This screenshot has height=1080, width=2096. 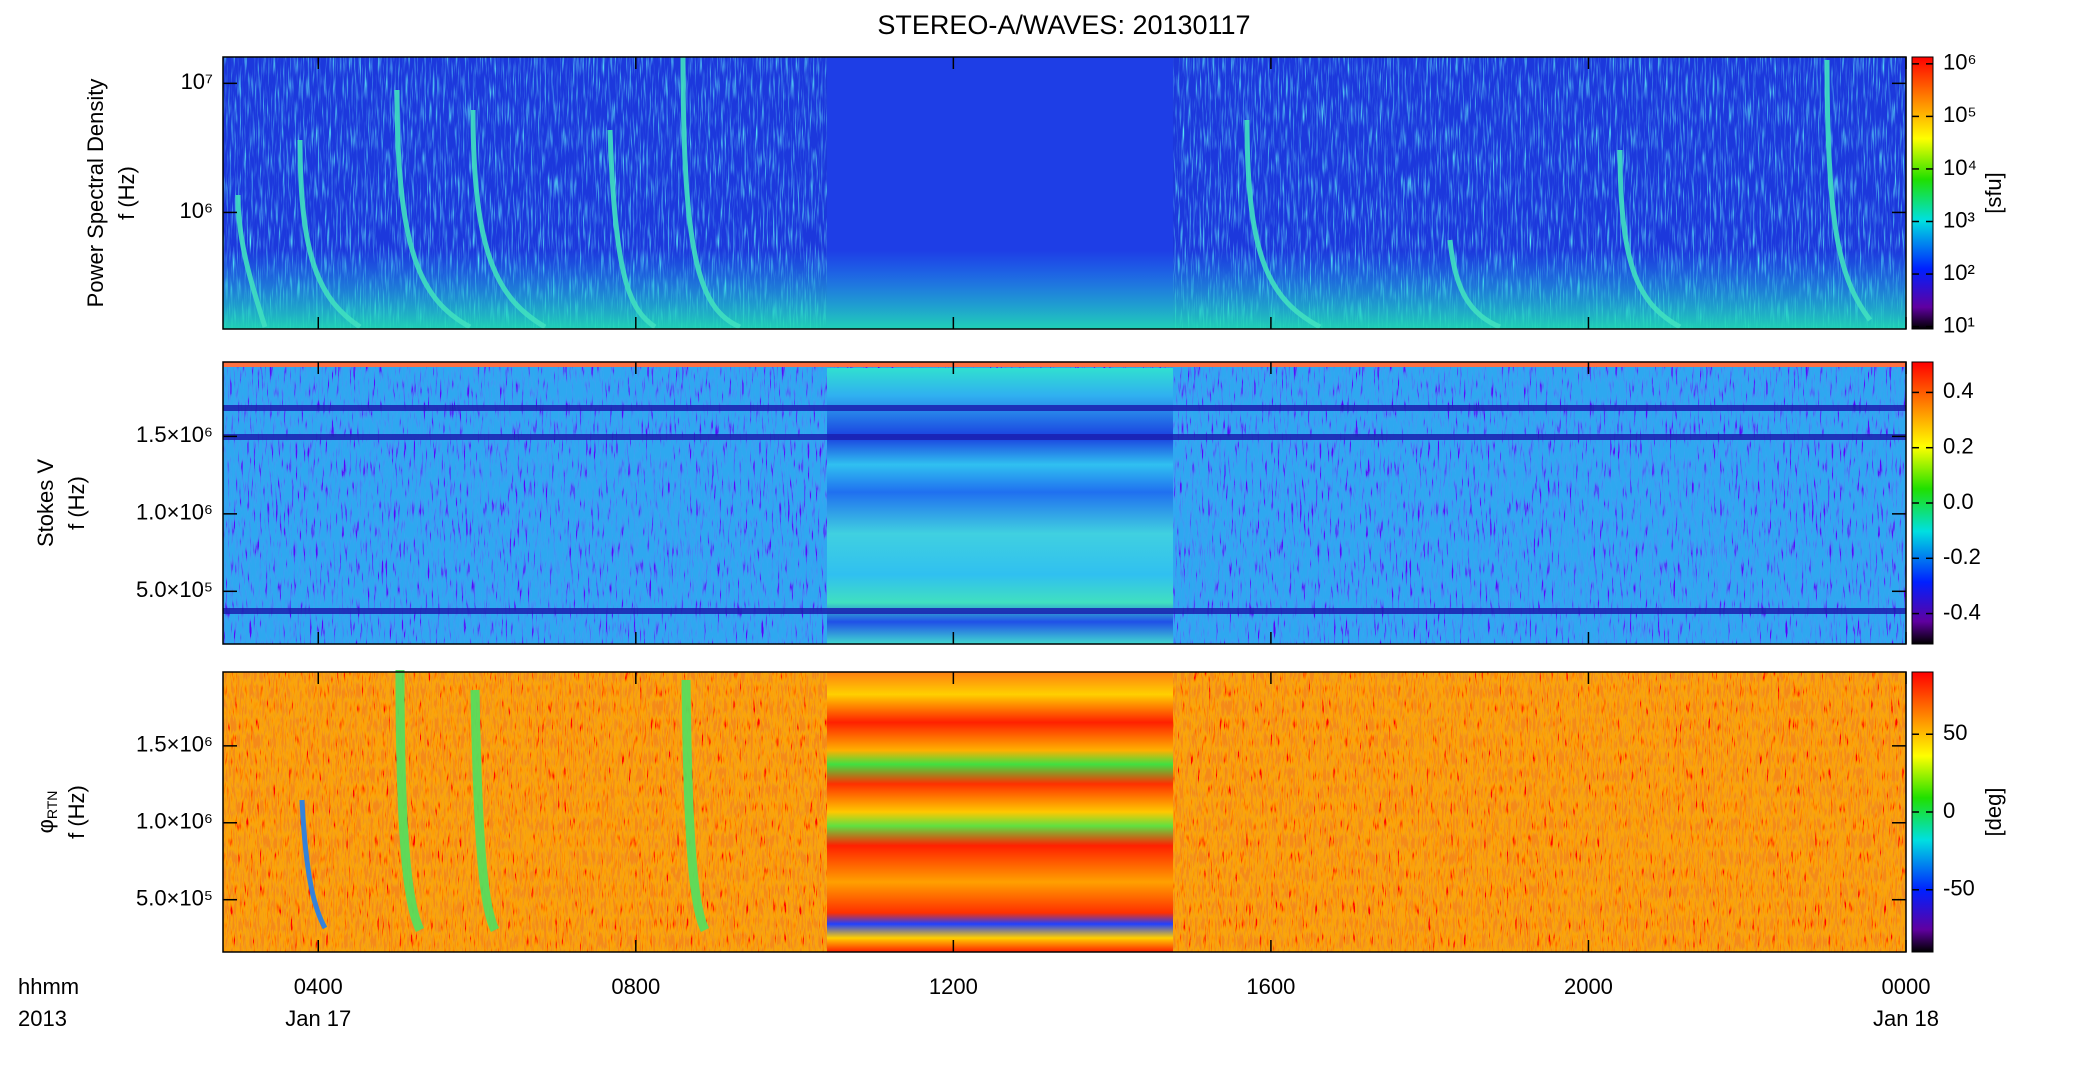 What do you see at coordinates (1922, 504) in the screenshot?
I see `colorbars` at bounding box center [1922, 504].